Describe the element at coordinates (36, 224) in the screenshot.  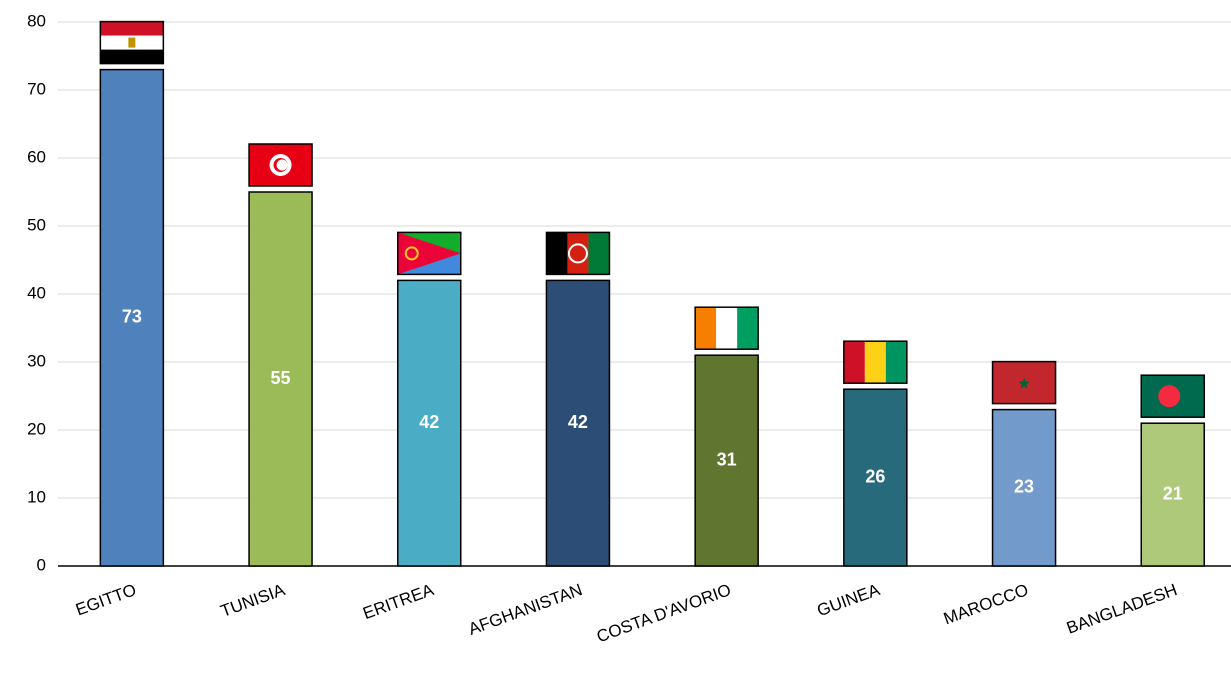
I see `y-tick-label: 50` at that location.